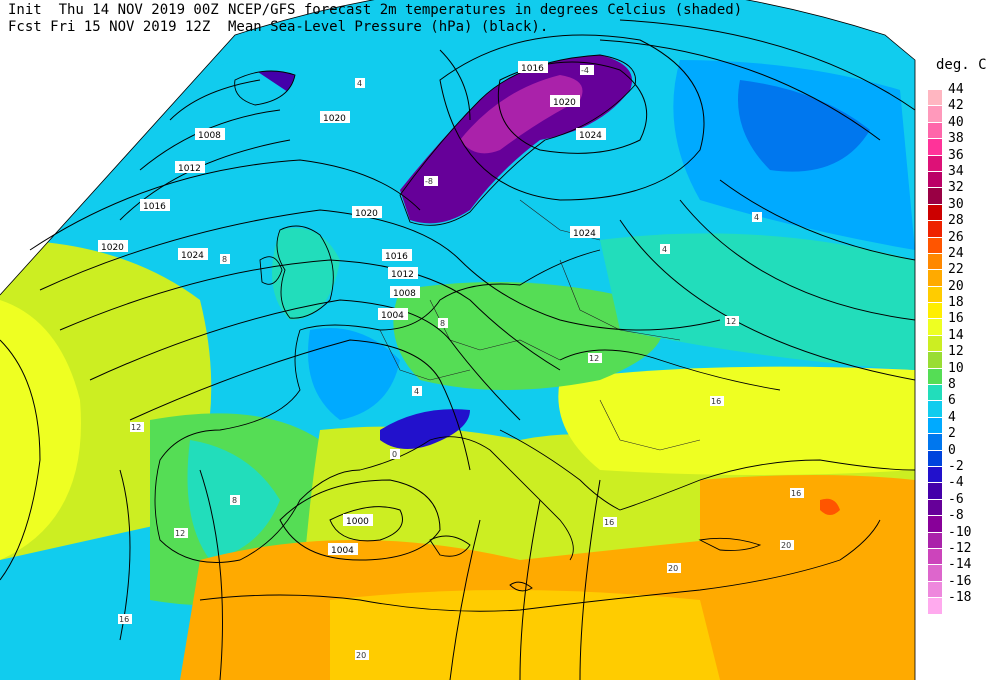  I want to click on isobar-label-1004b: 1004, so click(343, 549).